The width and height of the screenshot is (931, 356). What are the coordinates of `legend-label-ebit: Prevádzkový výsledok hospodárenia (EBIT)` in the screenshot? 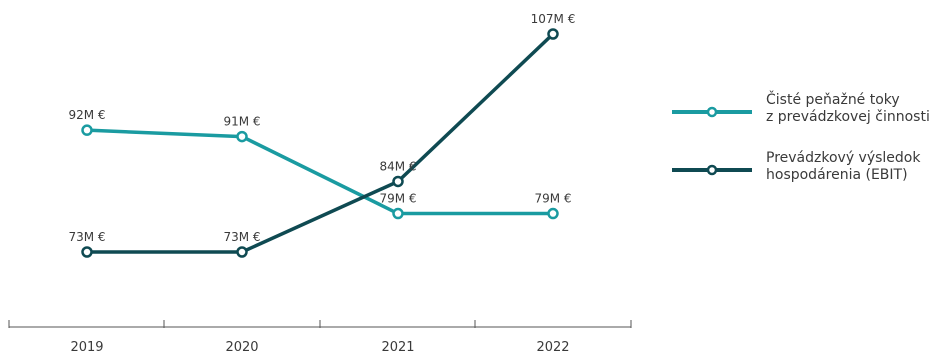 It's located at (848, 167).